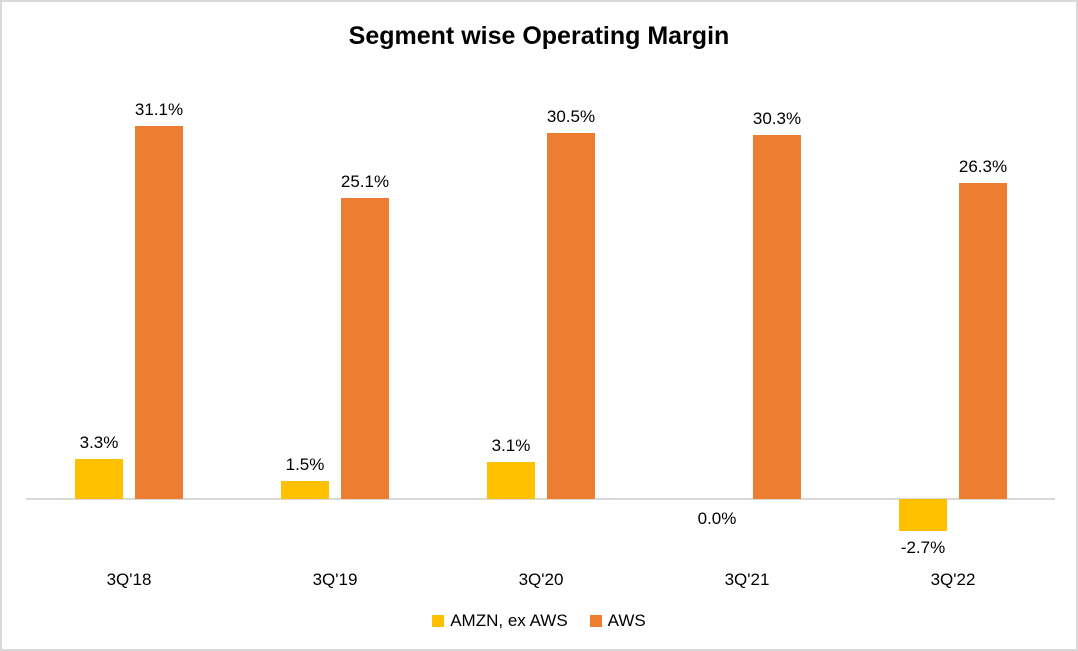  I want to click on legend-swatch-amzn-ex-aws, so click(438, 621).